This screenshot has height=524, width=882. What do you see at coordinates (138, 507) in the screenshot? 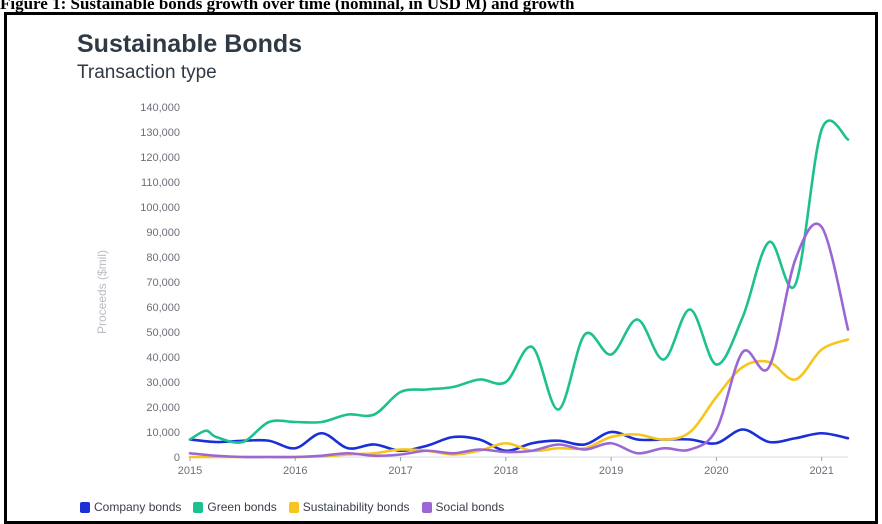
I see `legend-label: Company bonds` at bounding box center [138, 507].